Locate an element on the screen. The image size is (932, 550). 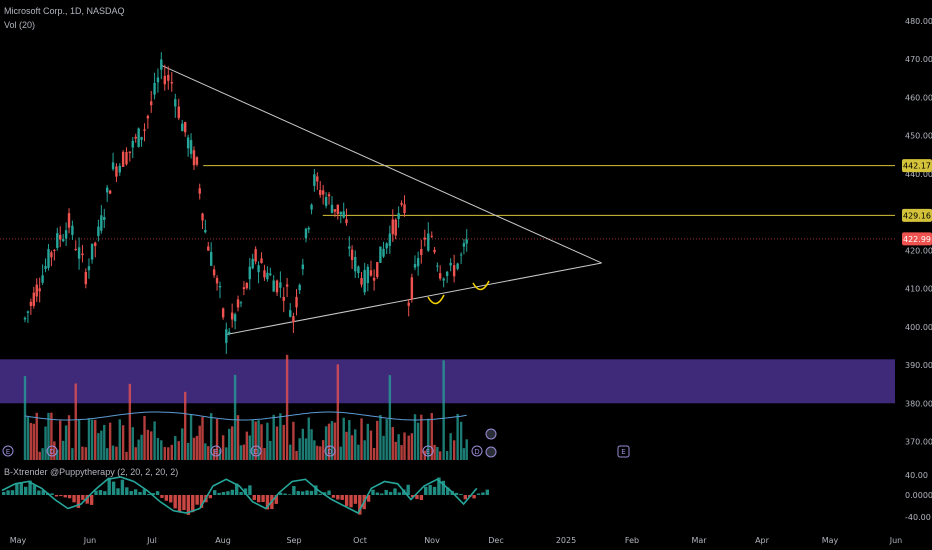
price-tag-box is located at coordinates (917, 215).